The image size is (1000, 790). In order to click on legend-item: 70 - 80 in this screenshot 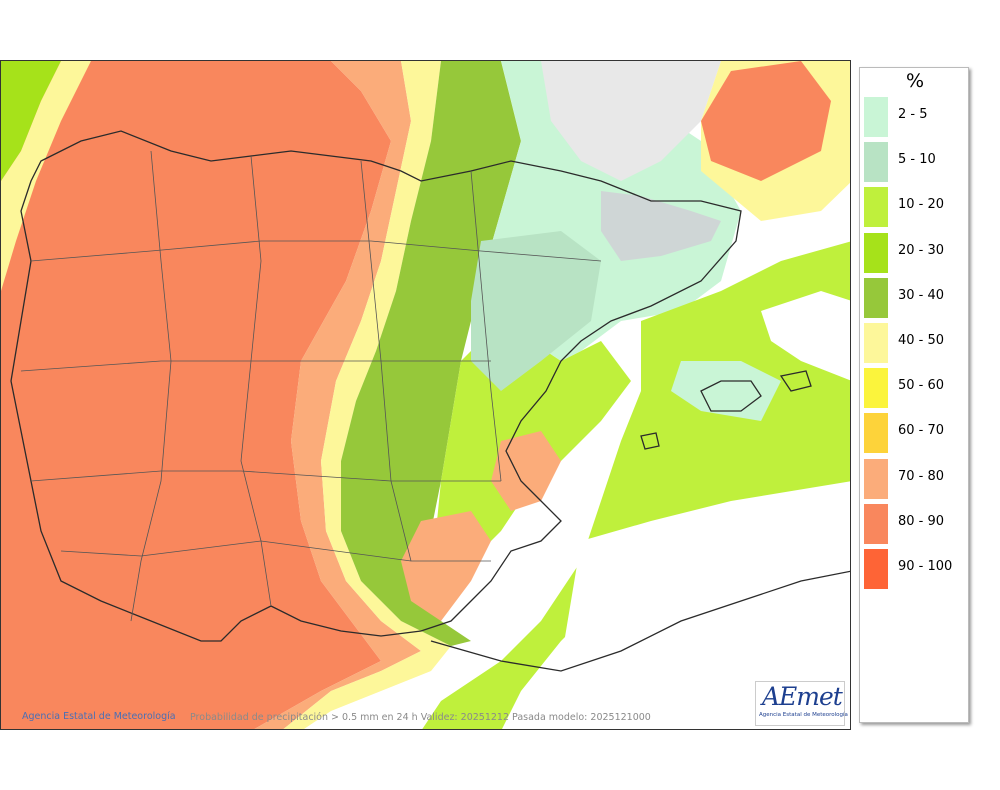, I will do `click(914, 477)`.